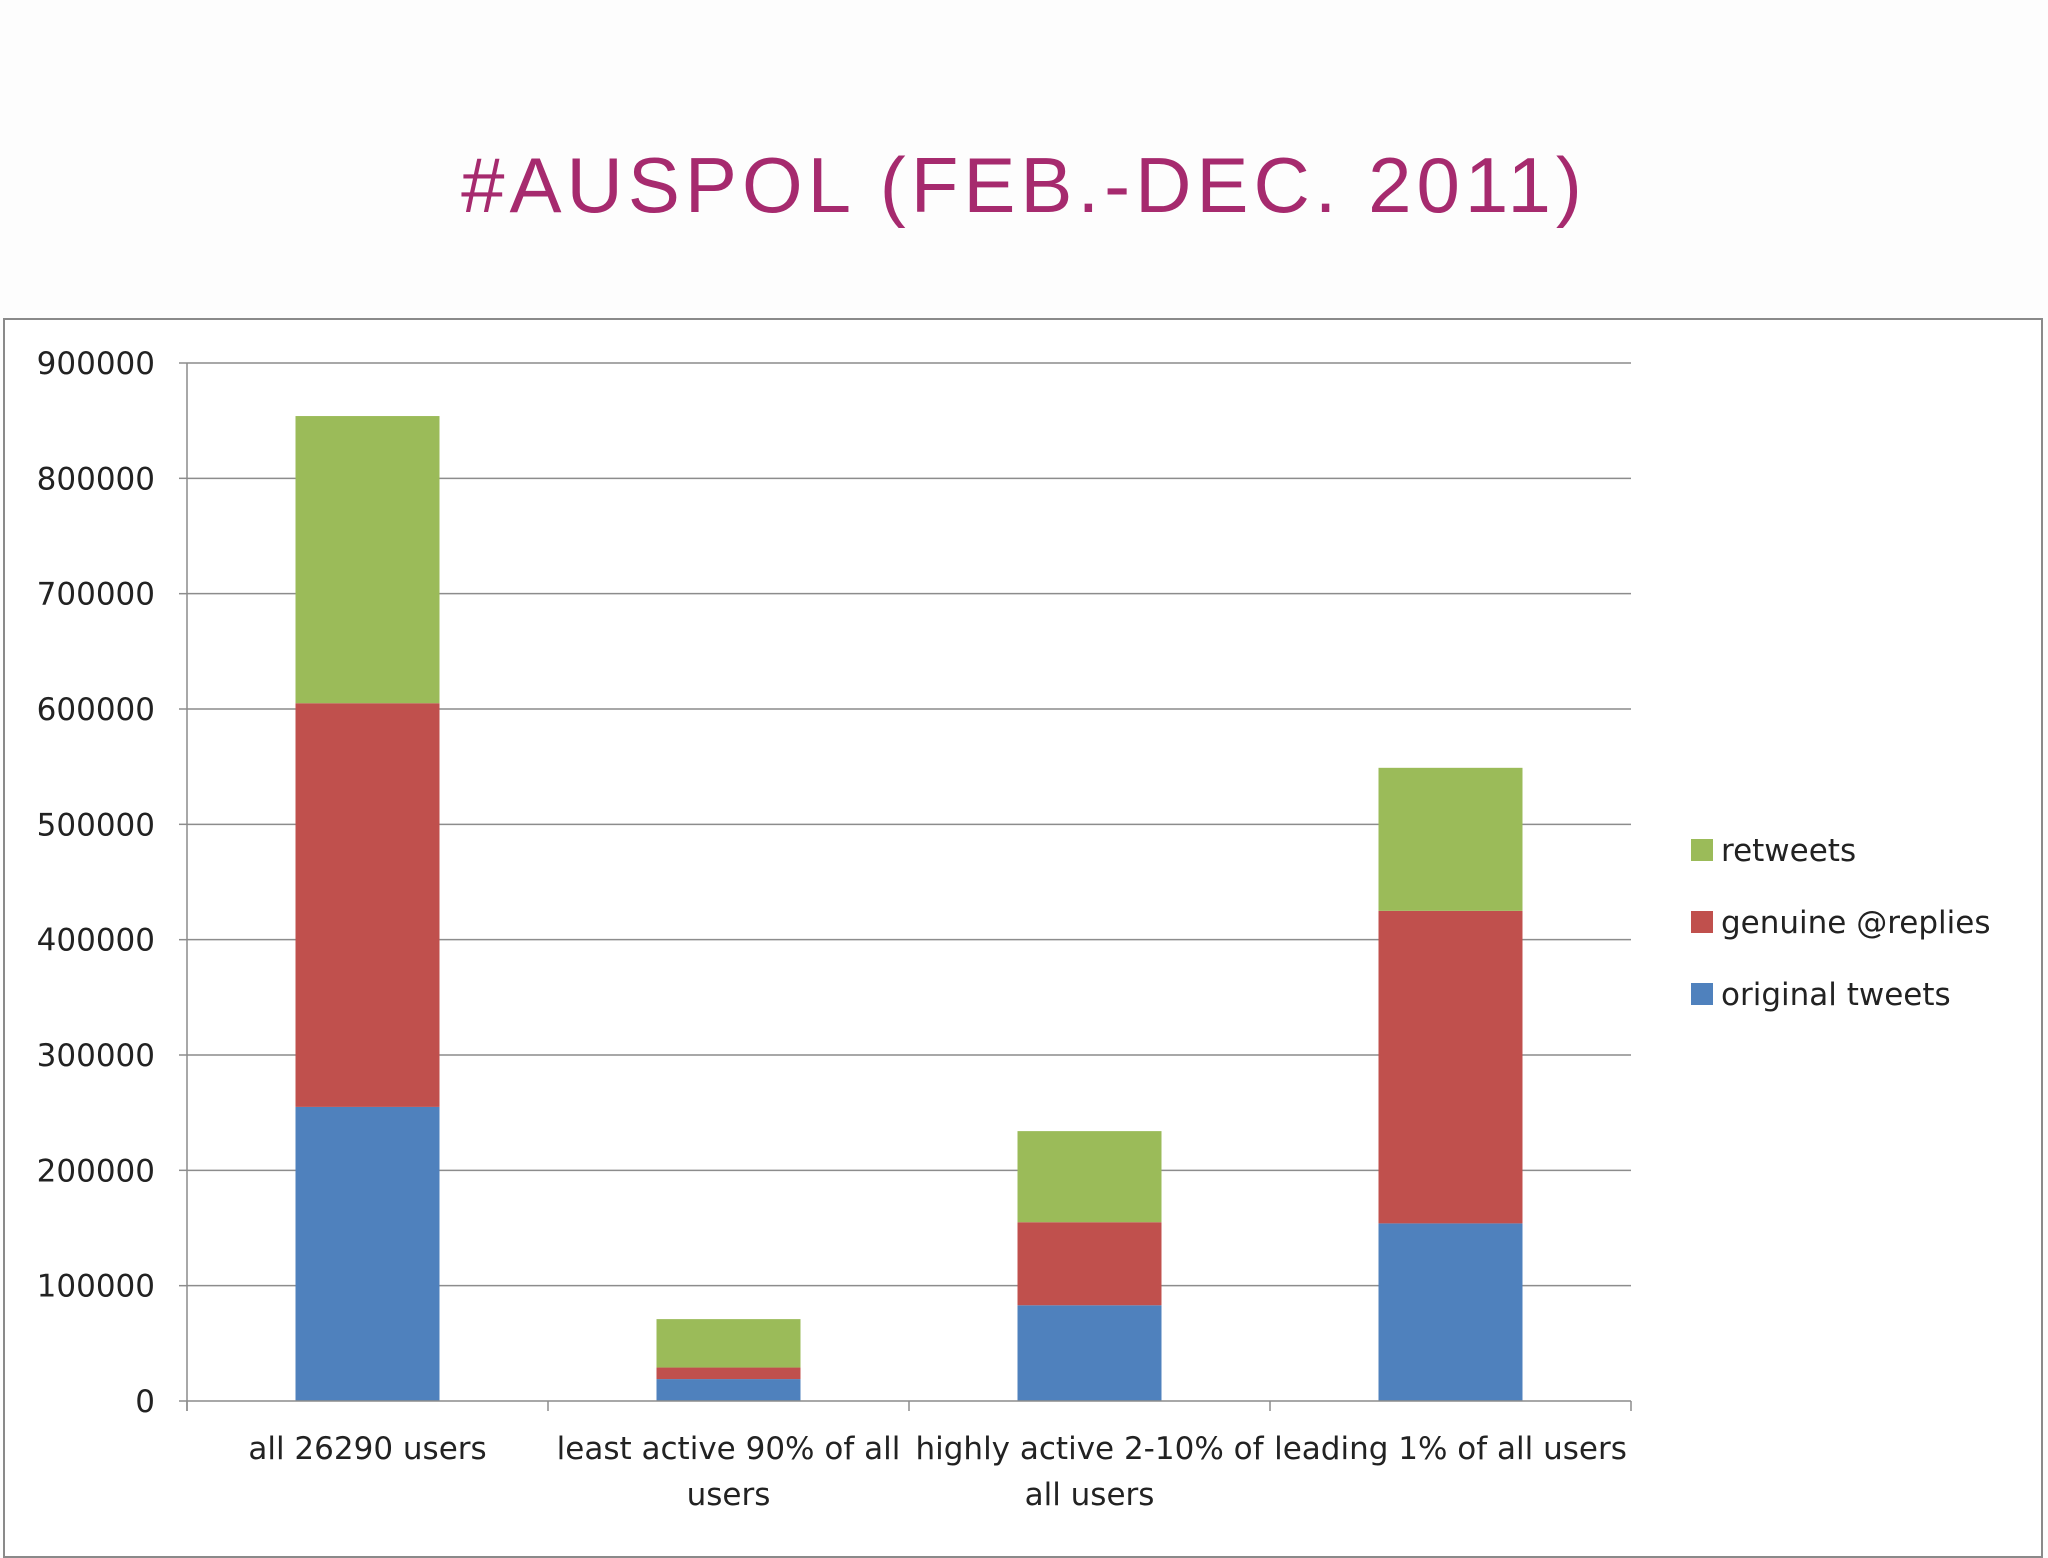 Image resolution: width=2048 pixels, height=1558 pixels. I want to click on x-category-label: users, so click(729, 1495).